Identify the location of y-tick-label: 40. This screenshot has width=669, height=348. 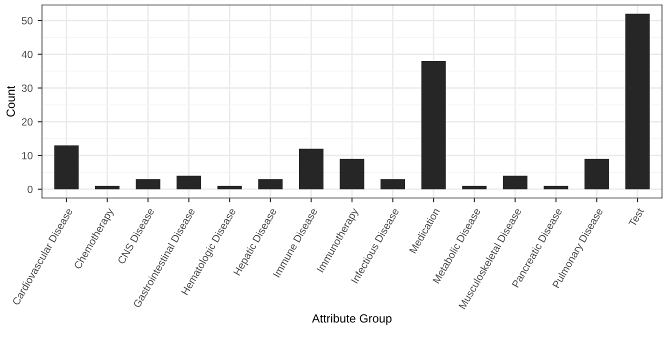
(27, 54).